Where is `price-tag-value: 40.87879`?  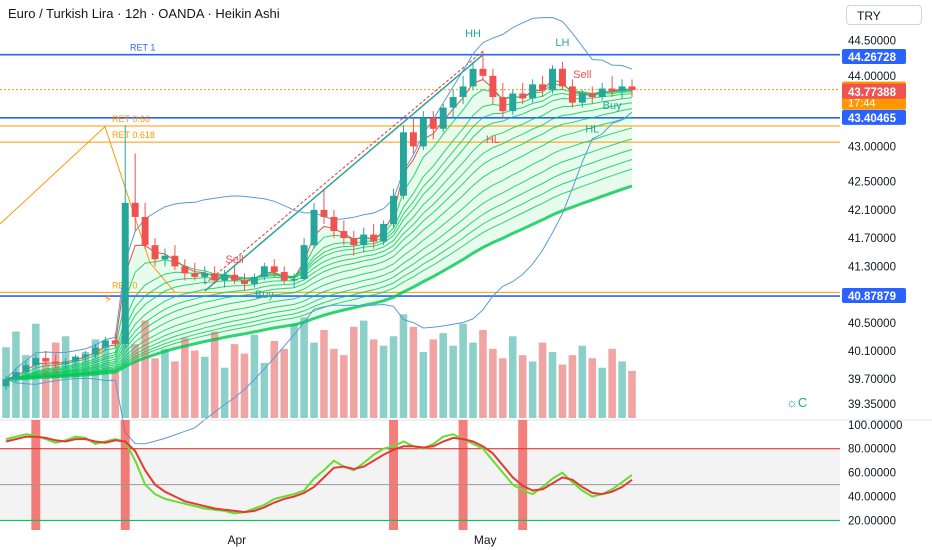 price-tag-value: 40.87879 is located at coordinates (872, 297).